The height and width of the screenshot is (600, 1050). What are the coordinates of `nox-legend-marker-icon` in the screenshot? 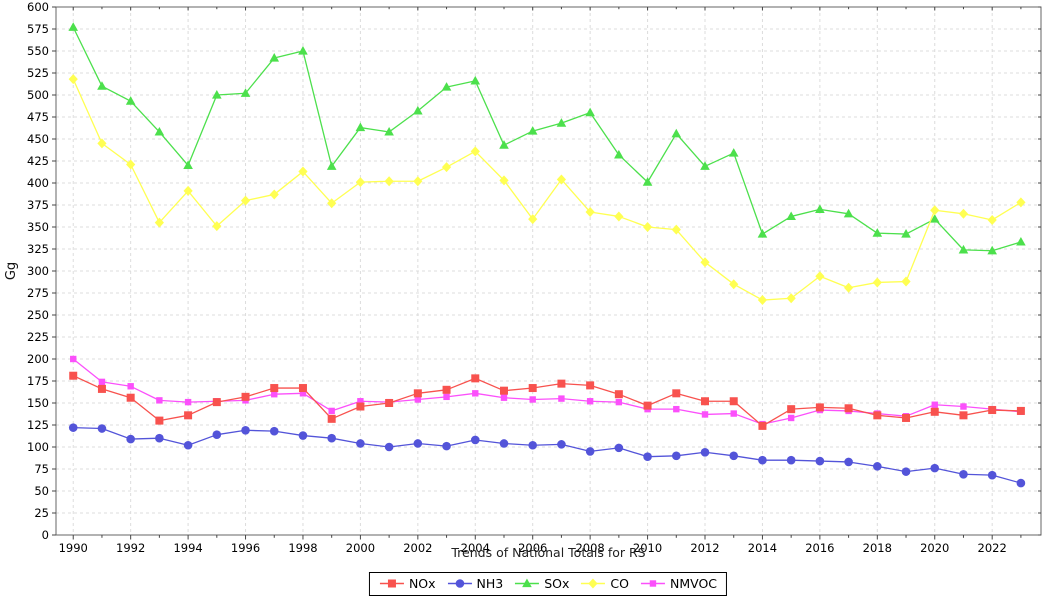 It's located at (391, 583).